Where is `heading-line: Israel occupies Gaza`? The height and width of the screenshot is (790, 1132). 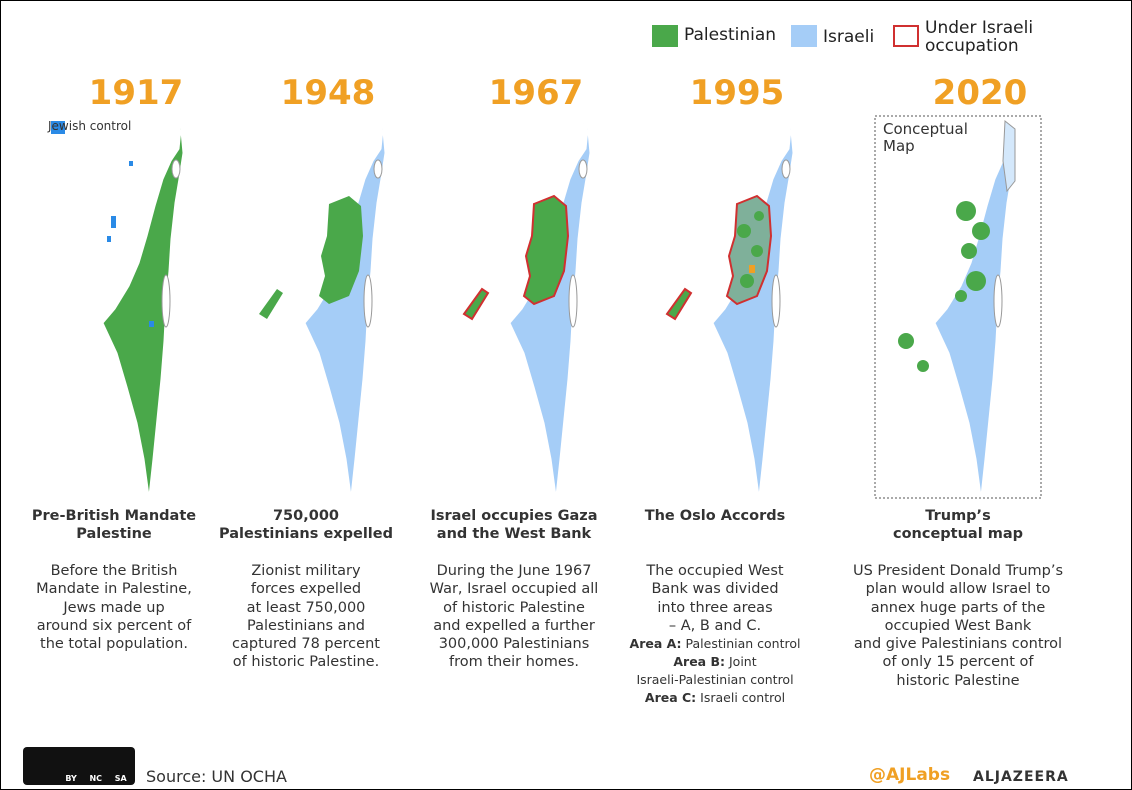
heading-line: Israel occupies Gaza is located at coordinates (514, 516).